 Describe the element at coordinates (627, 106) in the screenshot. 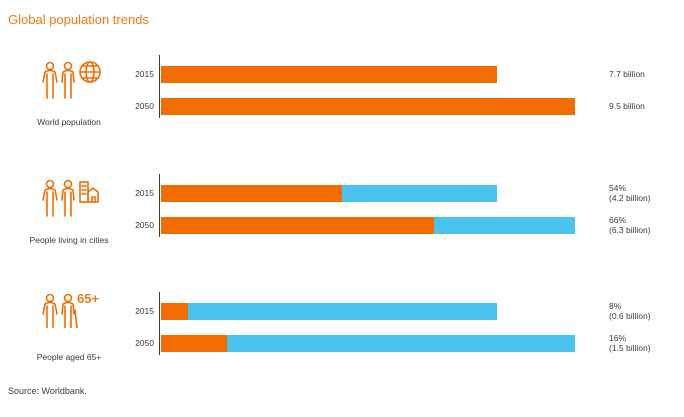

I see `value-label: 9.5 billion` at that location.